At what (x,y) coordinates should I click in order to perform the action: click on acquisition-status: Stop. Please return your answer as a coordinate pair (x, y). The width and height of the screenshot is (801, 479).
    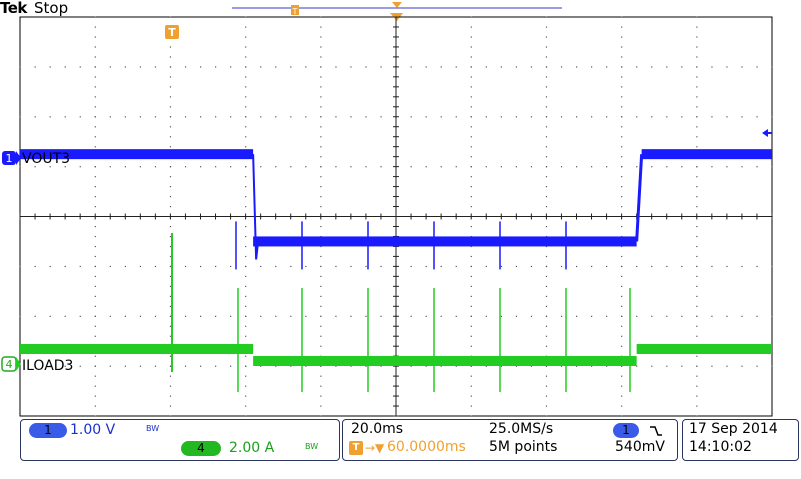
    Looking at the image, I should click on (51, 8).